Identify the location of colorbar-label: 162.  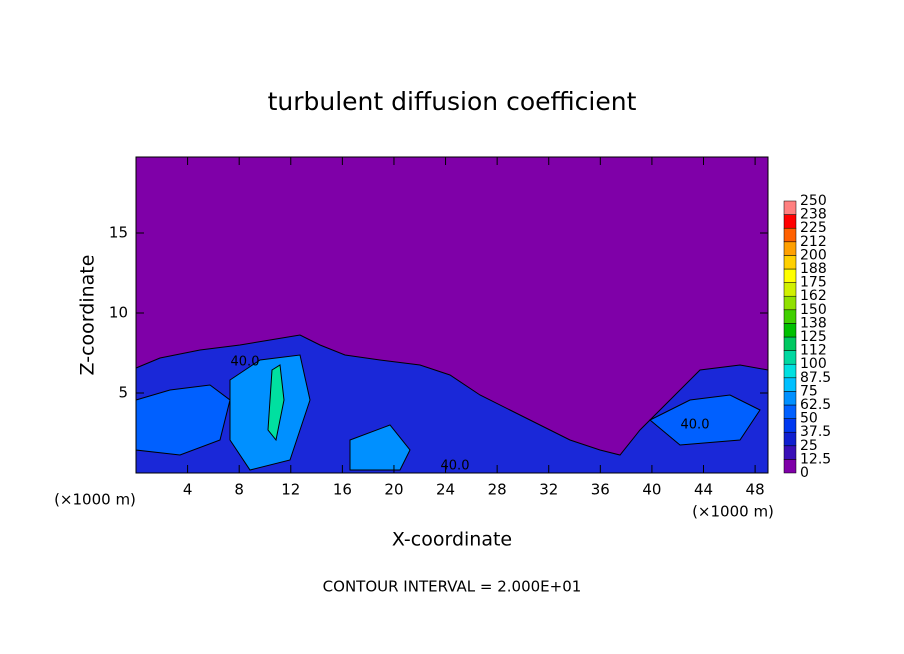
(813, 296).